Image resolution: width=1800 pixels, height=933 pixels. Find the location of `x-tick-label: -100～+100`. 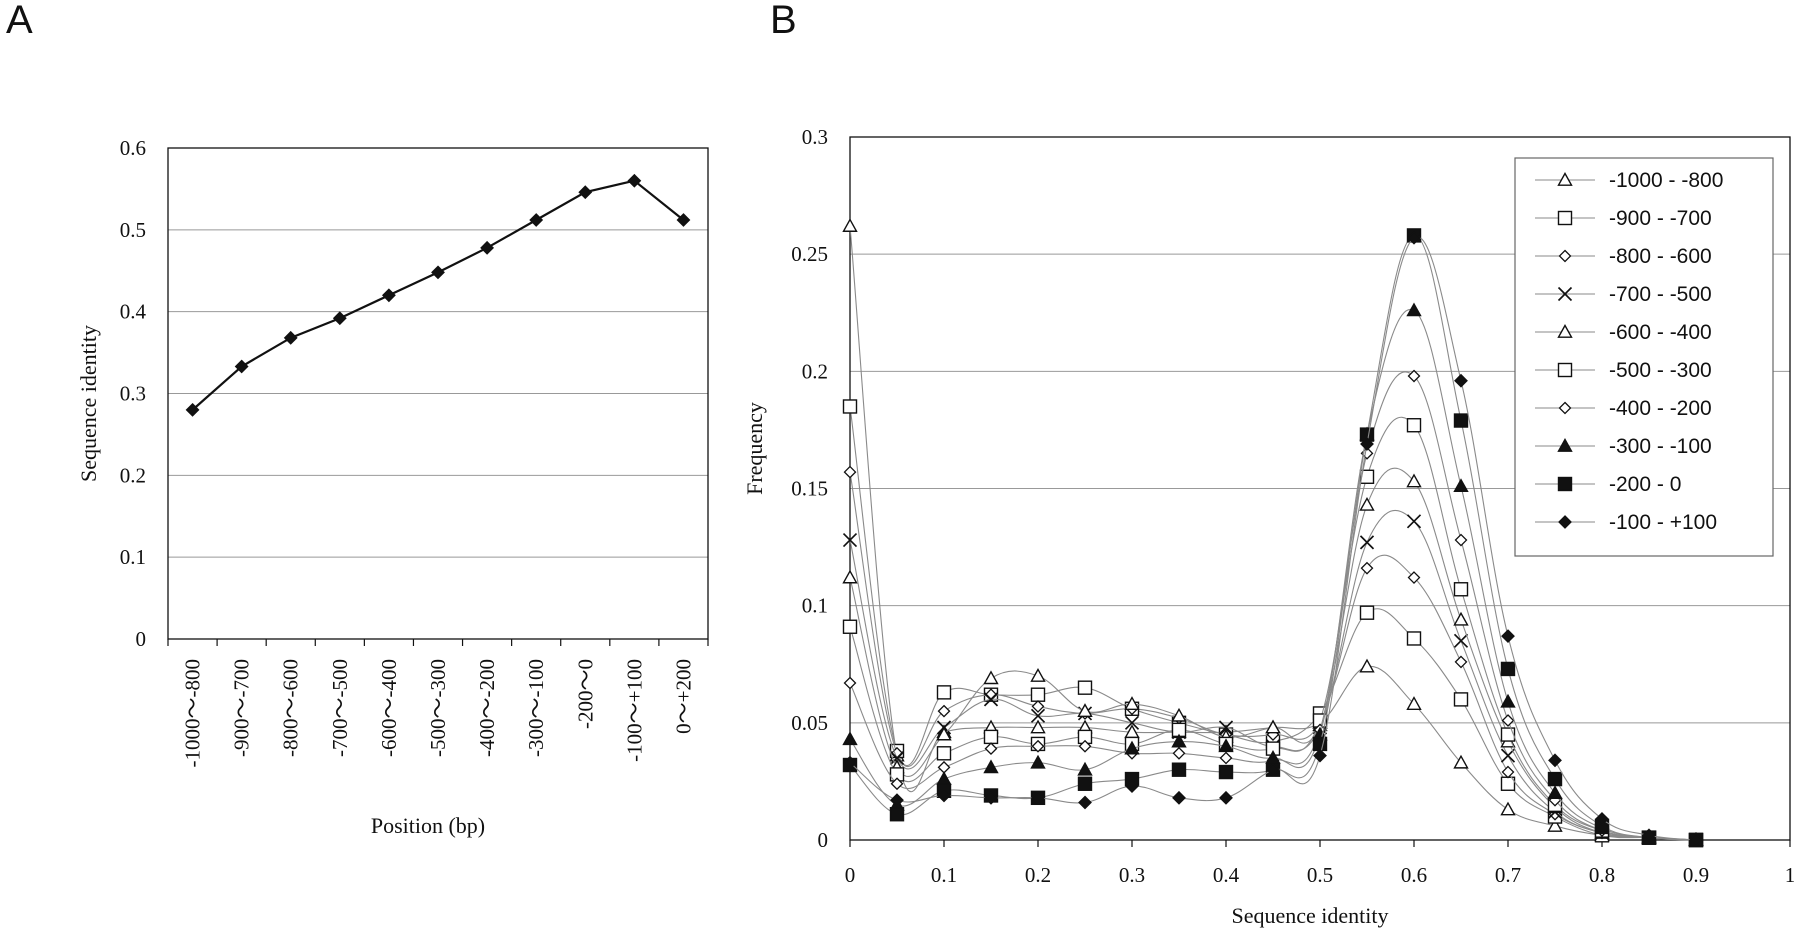

x-tick-label: -100～+100 is located at coordinates (634, 710).